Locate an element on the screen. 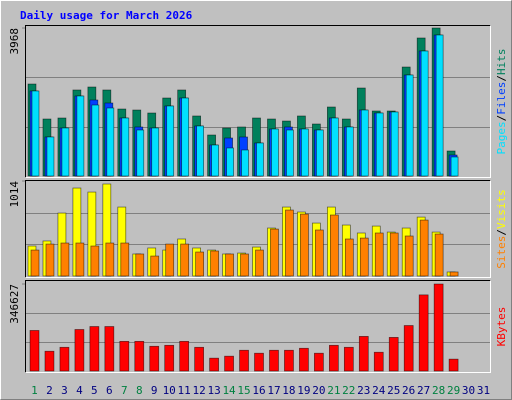 The height and width of the screenshot is (400, 512). x-tick-label: 14 is located at coordinates (229, 390).